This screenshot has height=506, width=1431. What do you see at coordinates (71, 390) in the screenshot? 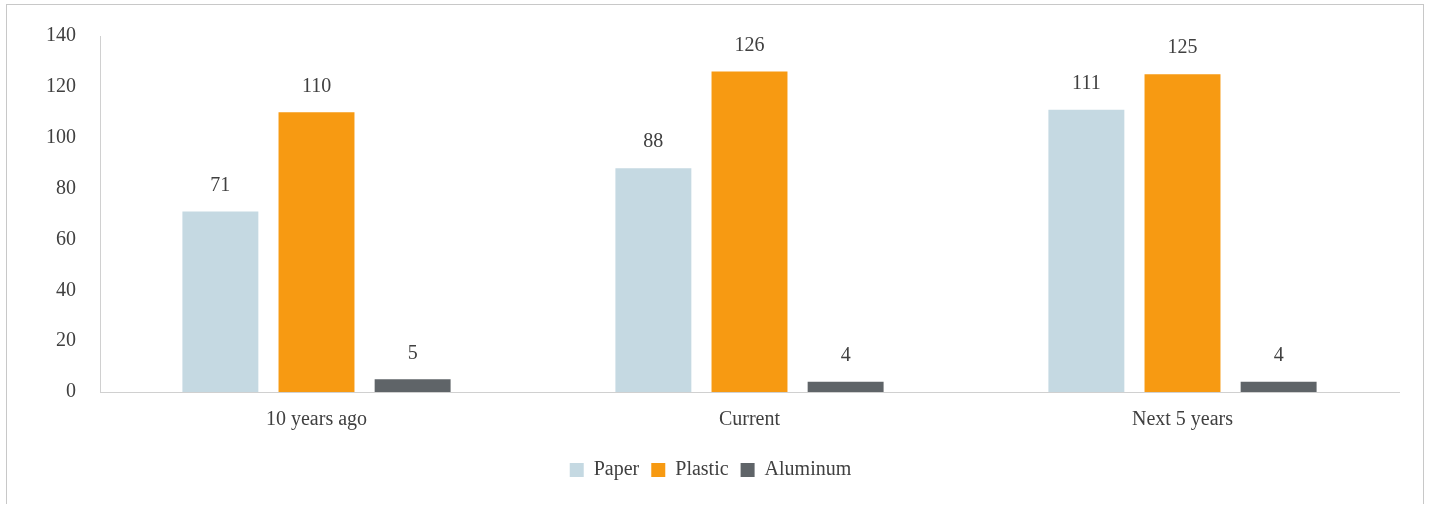
I see `y-tick-label: 0` at bounding box center [71, 390].